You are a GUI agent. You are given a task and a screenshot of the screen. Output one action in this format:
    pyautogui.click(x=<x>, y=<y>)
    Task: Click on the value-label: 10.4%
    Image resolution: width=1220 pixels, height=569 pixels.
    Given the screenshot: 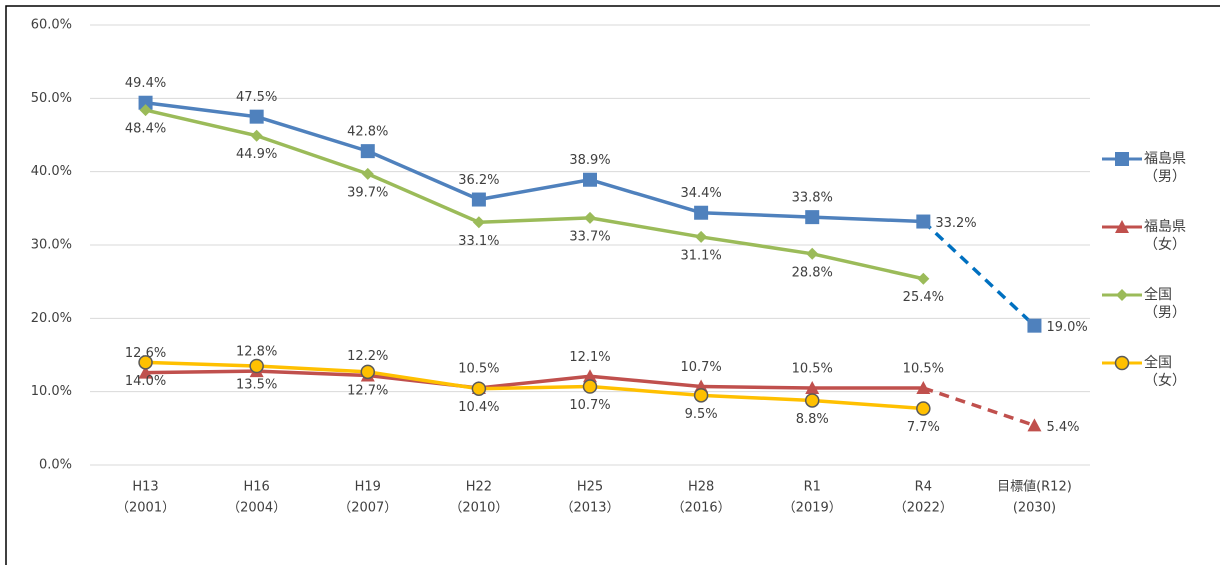 What is the action you would take?
    pyautogui.click(x=478, y=407)
    